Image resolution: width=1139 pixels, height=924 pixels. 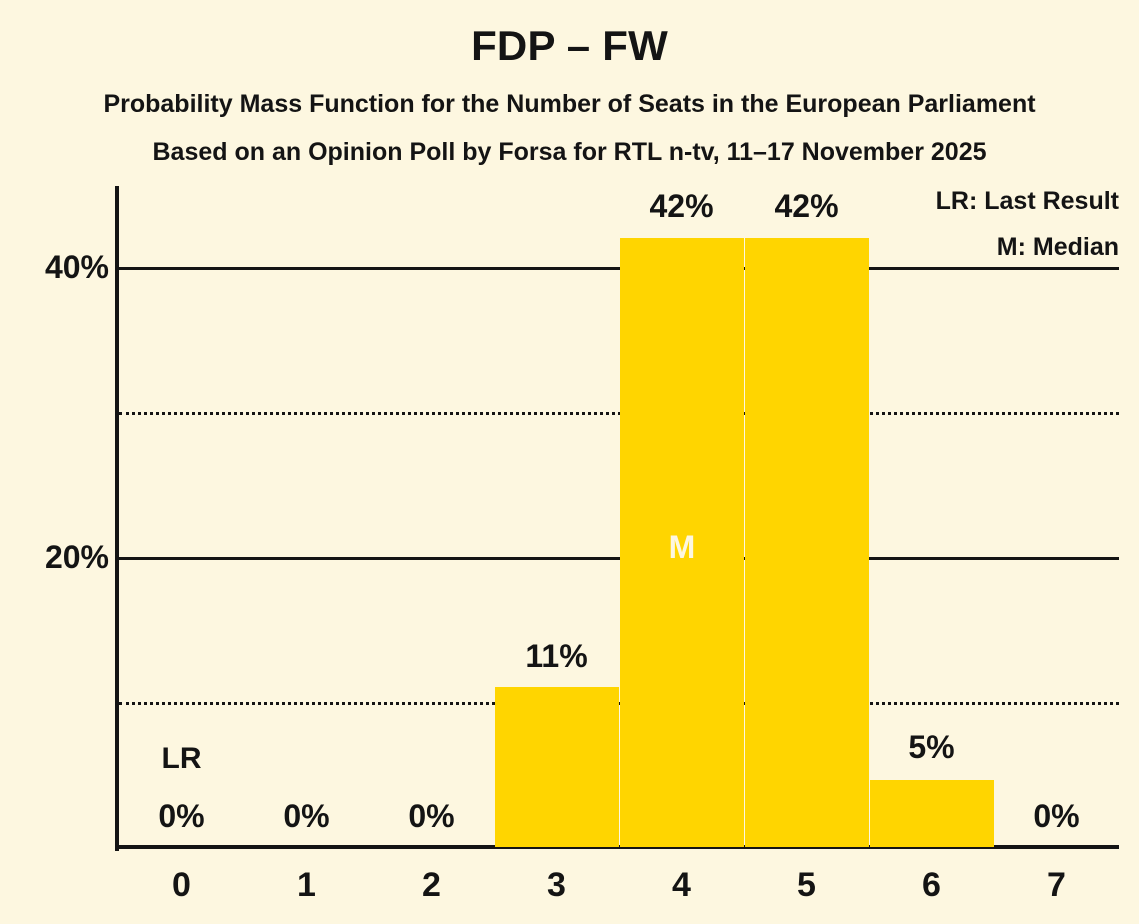 I want to click on x-tick-label-4: 4, so click(x=681, y=885).